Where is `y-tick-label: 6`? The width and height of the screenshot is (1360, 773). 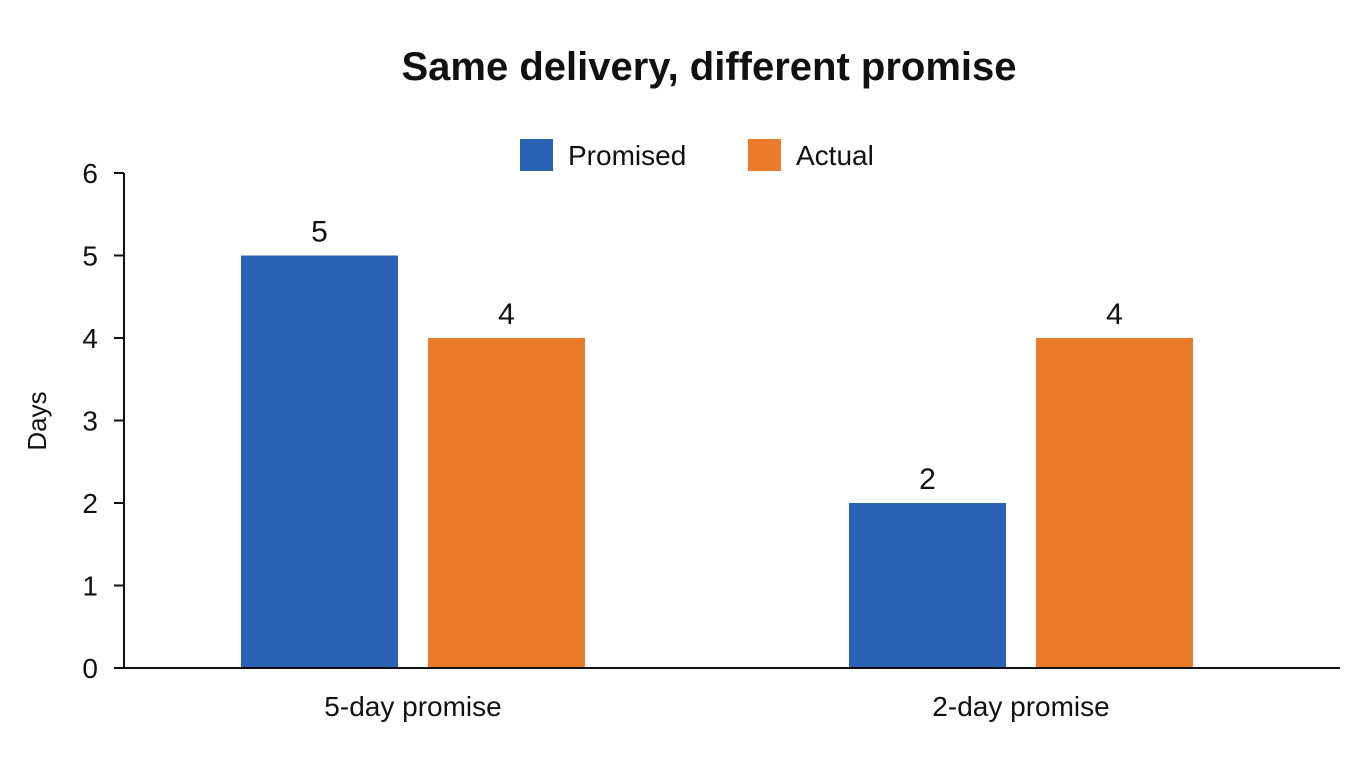 y-tick-label: 6 is located at coordinates (90, 173).